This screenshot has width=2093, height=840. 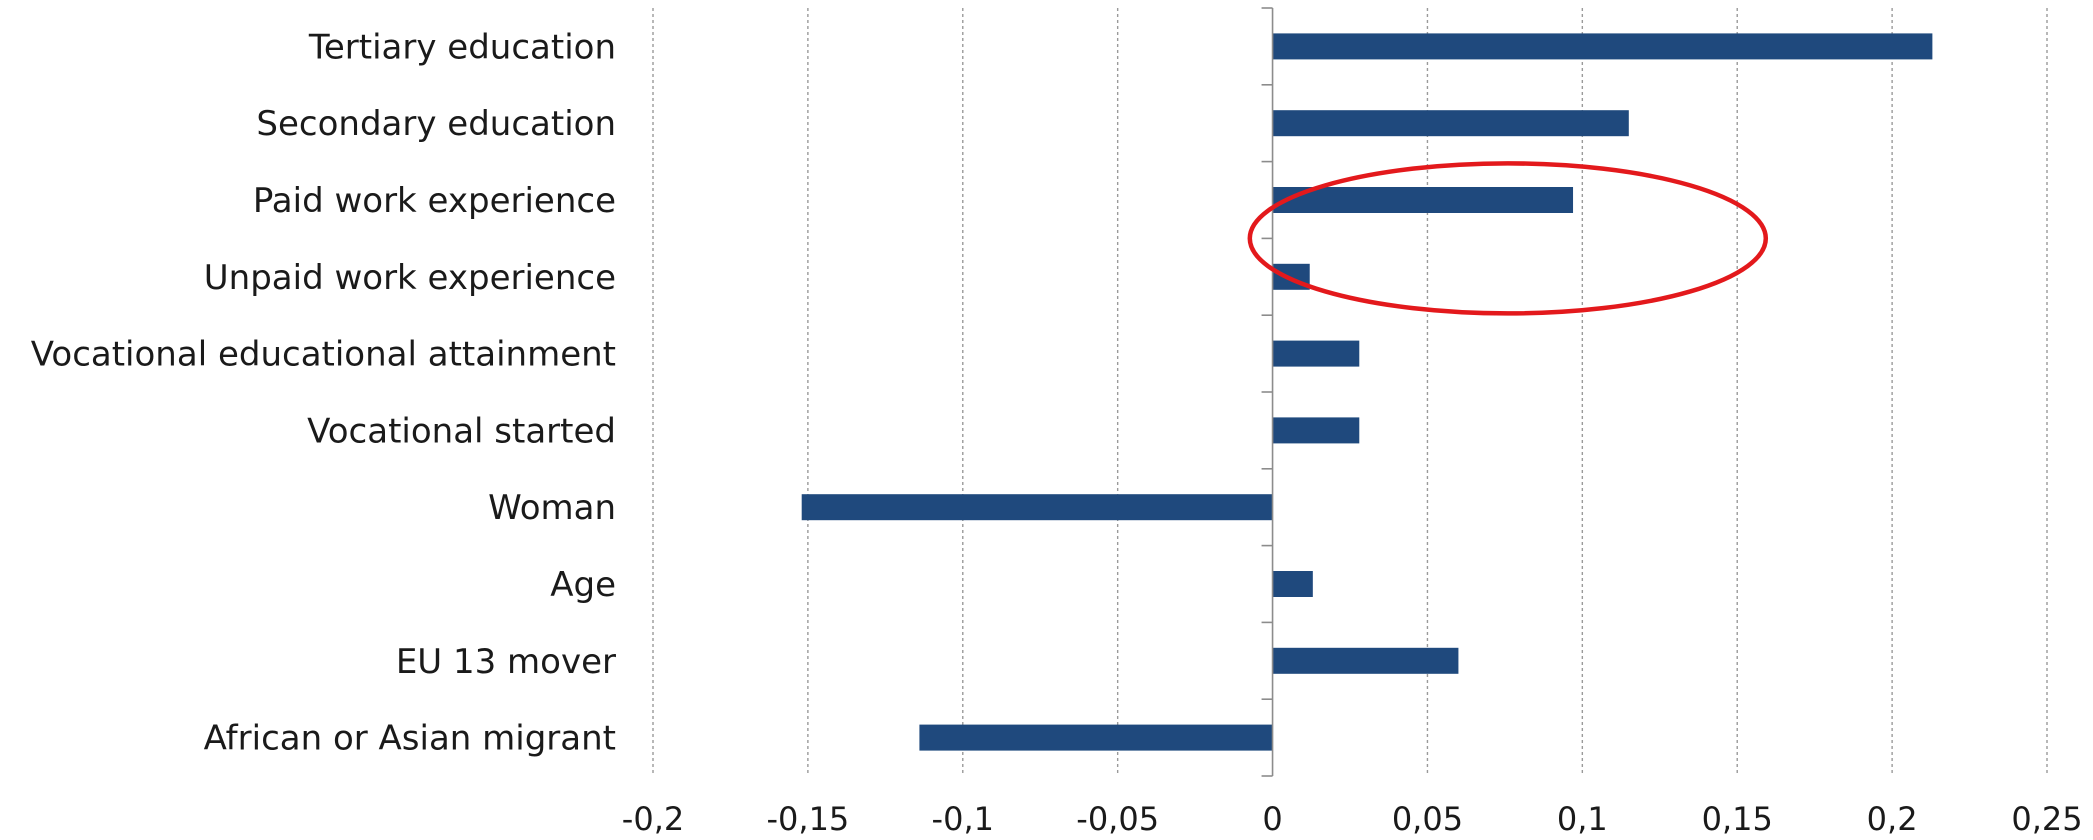 What do you see at coordinates (461, 431) in the screenshot?
I see `category-label-5: Vocational started` at bounding box center [461, 431].